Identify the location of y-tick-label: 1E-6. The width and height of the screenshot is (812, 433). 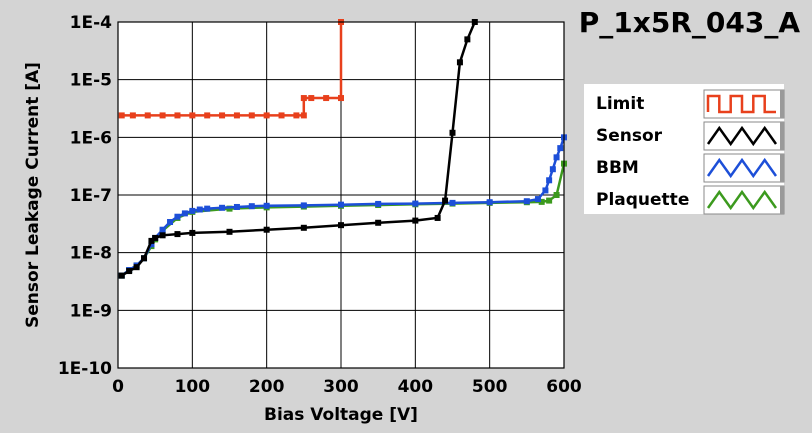
(91, 138).